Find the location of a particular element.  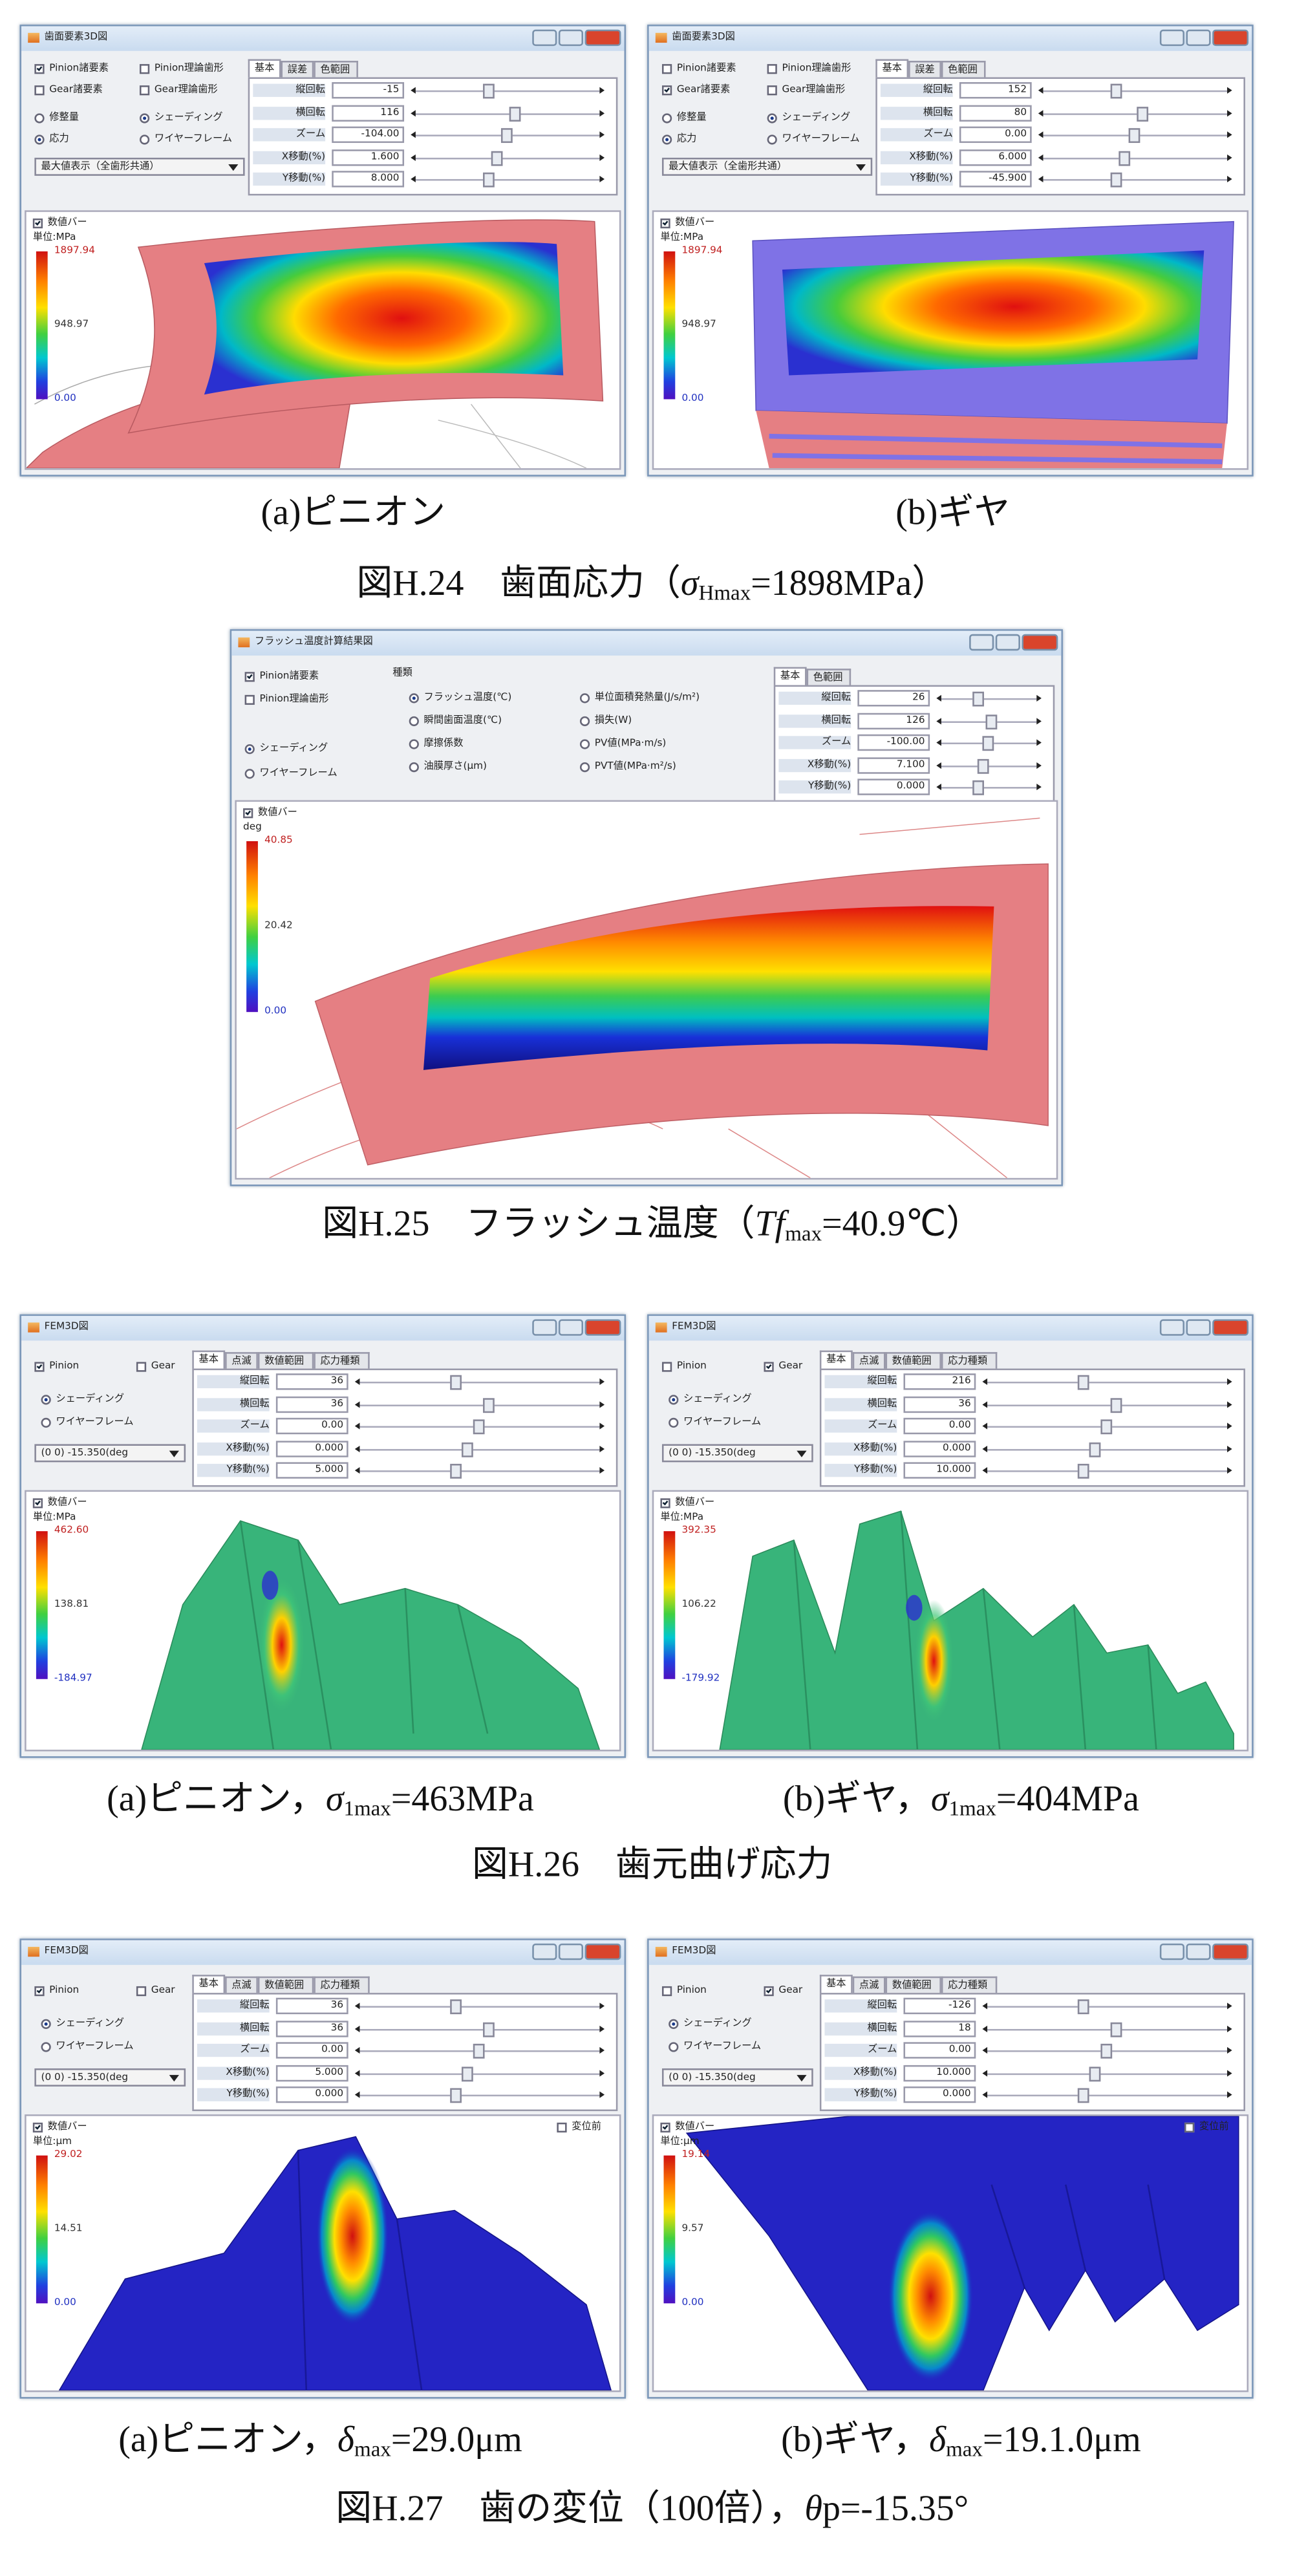

param-name: 横回転 is located at coordinates (233, 2028).